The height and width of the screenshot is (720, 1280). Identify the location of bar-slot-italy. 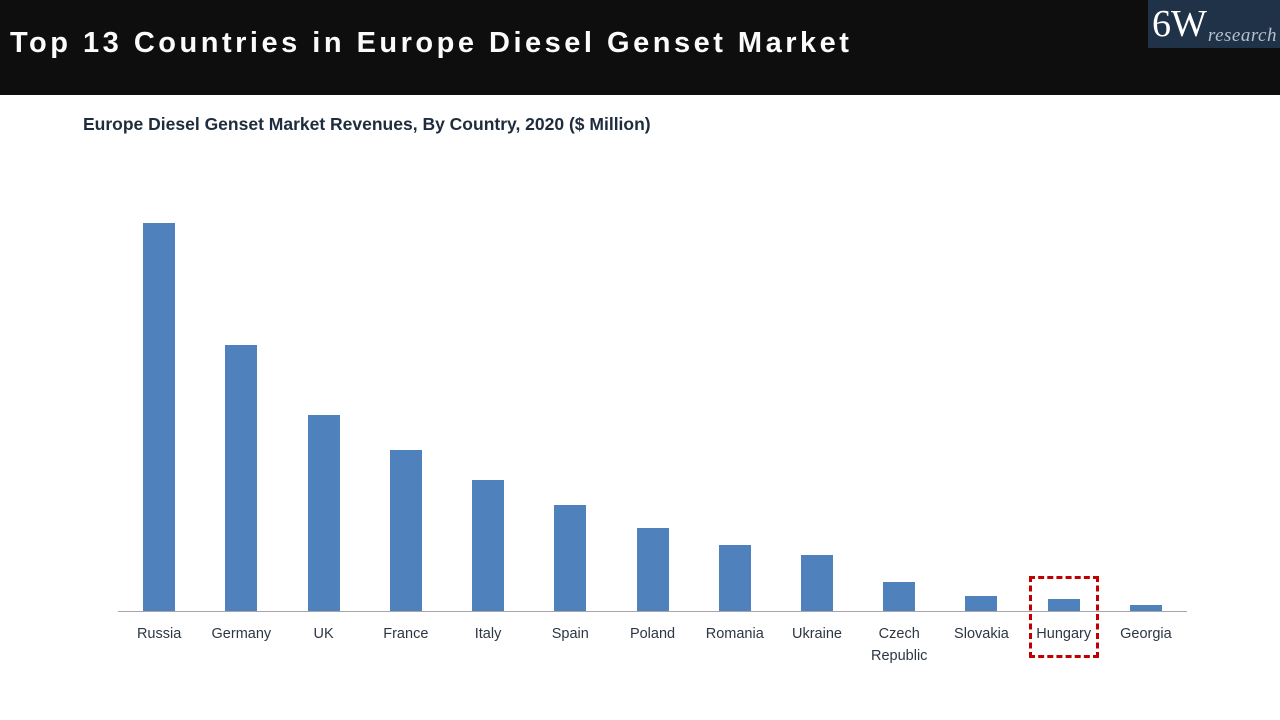
(488, 405).